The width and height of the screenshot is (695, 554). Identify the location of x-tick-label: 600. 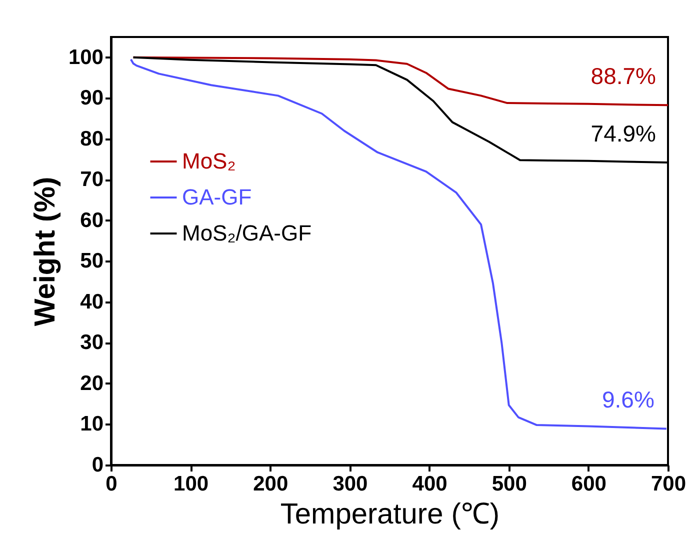
(588, 484).